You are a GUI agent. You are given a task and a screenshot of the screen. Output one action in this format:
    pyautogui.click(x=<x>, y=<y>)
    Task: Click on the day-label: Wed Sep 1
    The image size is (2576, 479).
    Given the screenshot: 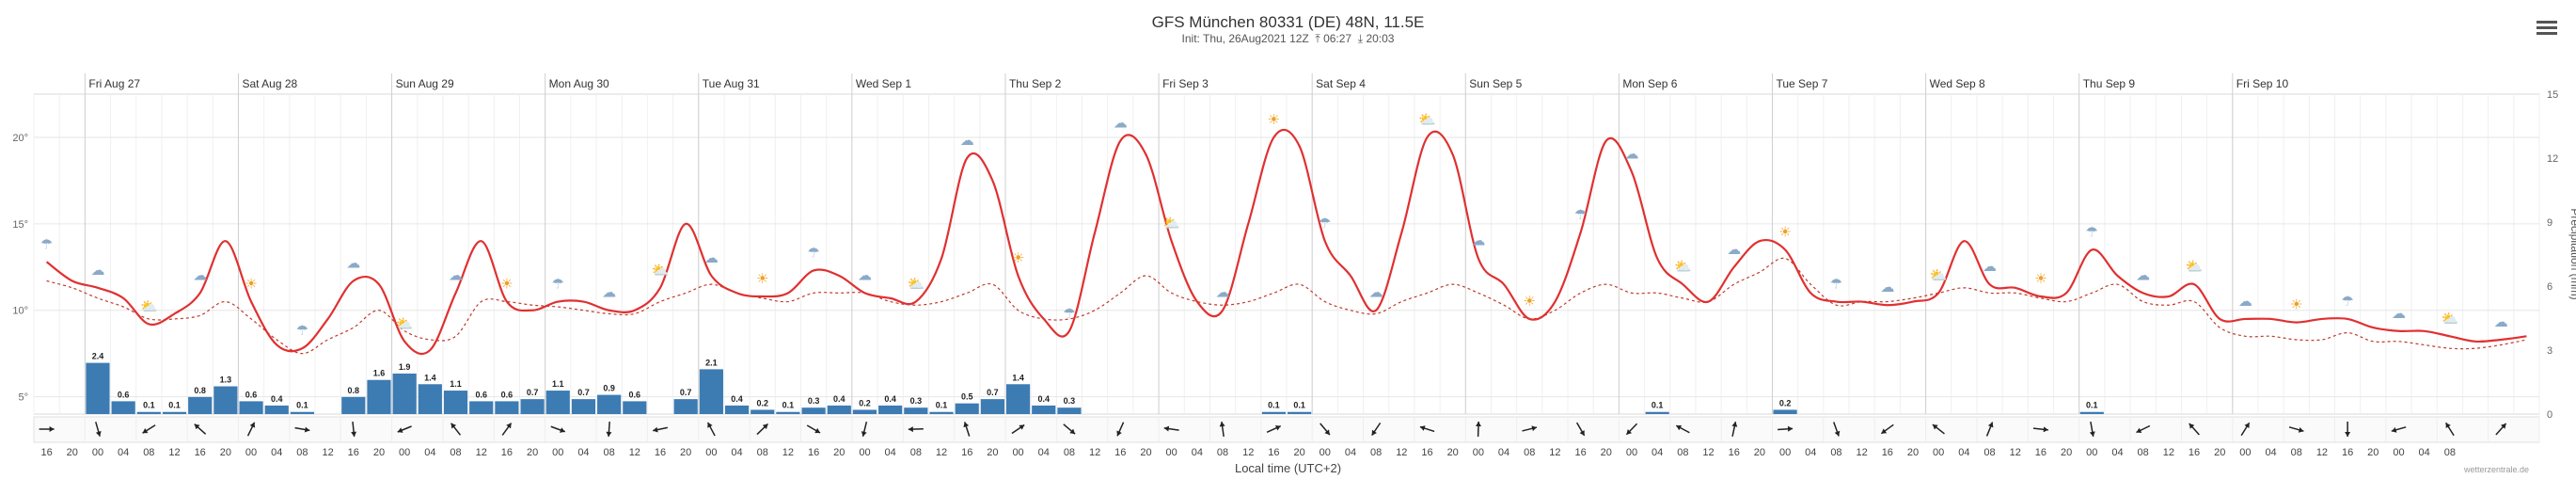 What is the action you would take?
    pyautogui.click(x=883, y=83)
    